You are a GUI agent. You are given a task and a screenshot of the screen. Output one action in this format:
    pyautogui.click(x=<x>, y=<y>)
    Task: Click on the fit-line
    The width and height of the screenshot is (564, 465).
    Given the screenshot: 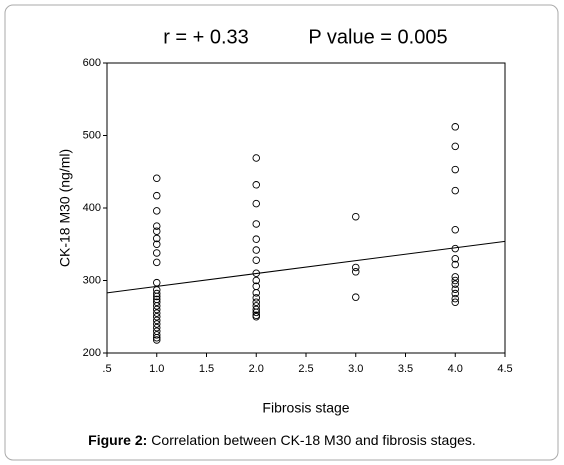 What is the action you would take?
    pyautogui.click(x=306, y=267)
    